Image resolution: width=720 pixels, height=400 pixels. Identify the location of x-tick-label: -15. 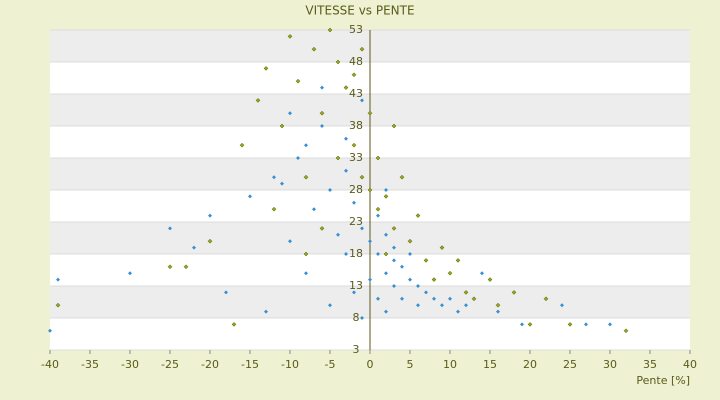
(250, 364).